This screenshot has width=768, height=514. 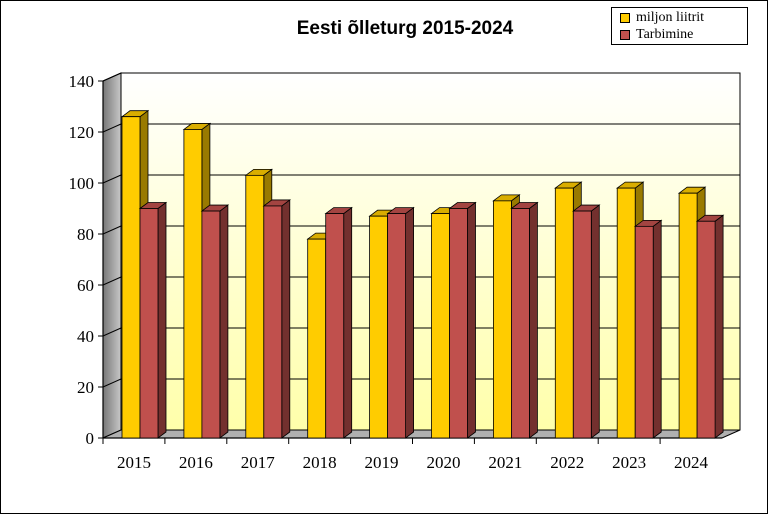 I want to click on legend-item-series-1: miljon liitrit, so click(x=662, y=18).